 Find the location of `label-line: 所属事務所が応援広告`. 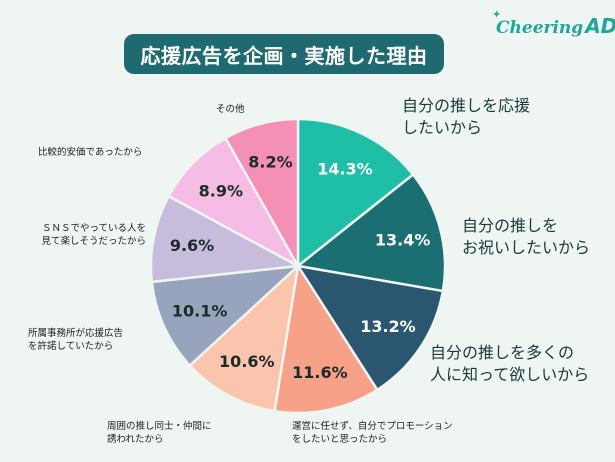

label-line: 所属事務所が応援広告 is located at coordinates (76, 333).